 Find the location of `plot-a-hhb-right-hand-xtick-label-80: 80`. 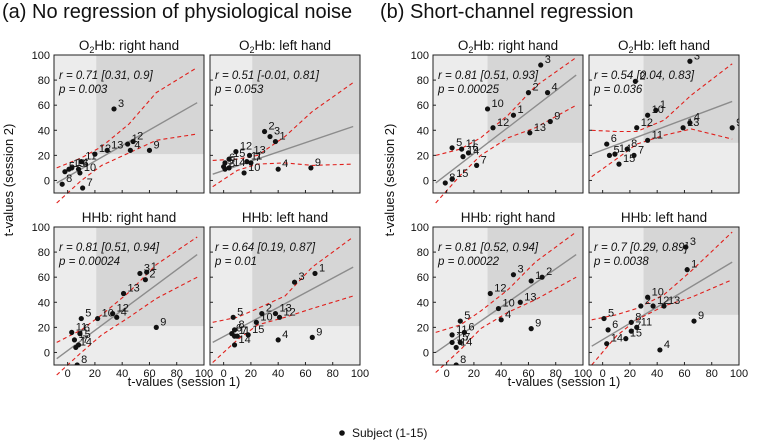

plot-a-hhb-right-hand-xtick-label-80: 80 is located at coordinates (177, 374).